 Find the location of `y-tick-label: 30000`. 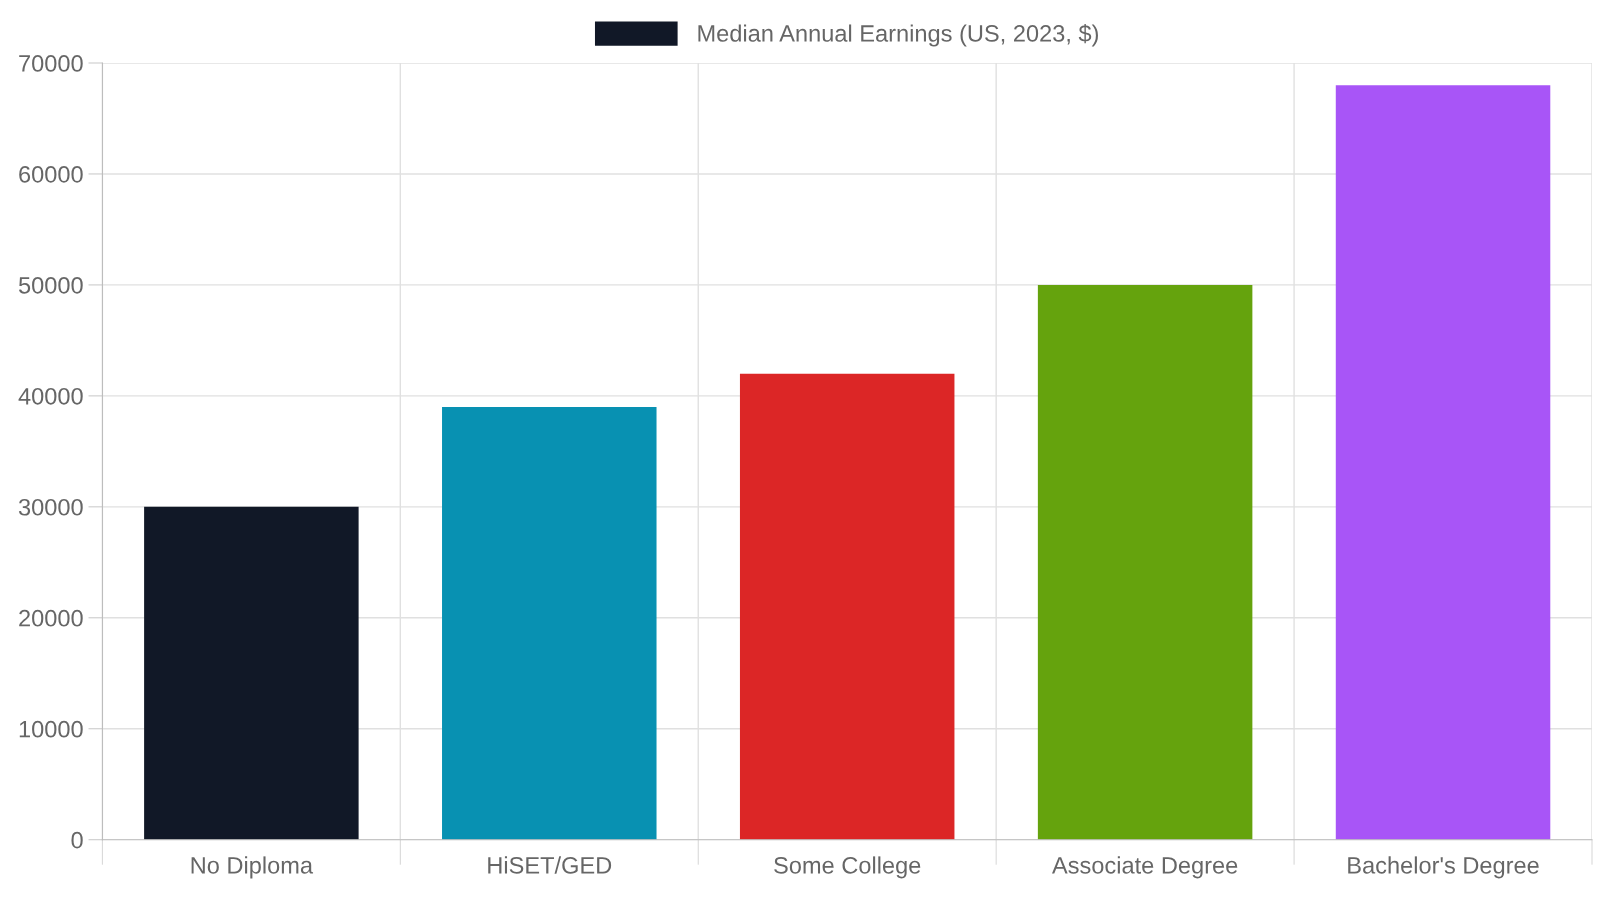

y-tick-label: 30000 is located at coordinates (50, 507).